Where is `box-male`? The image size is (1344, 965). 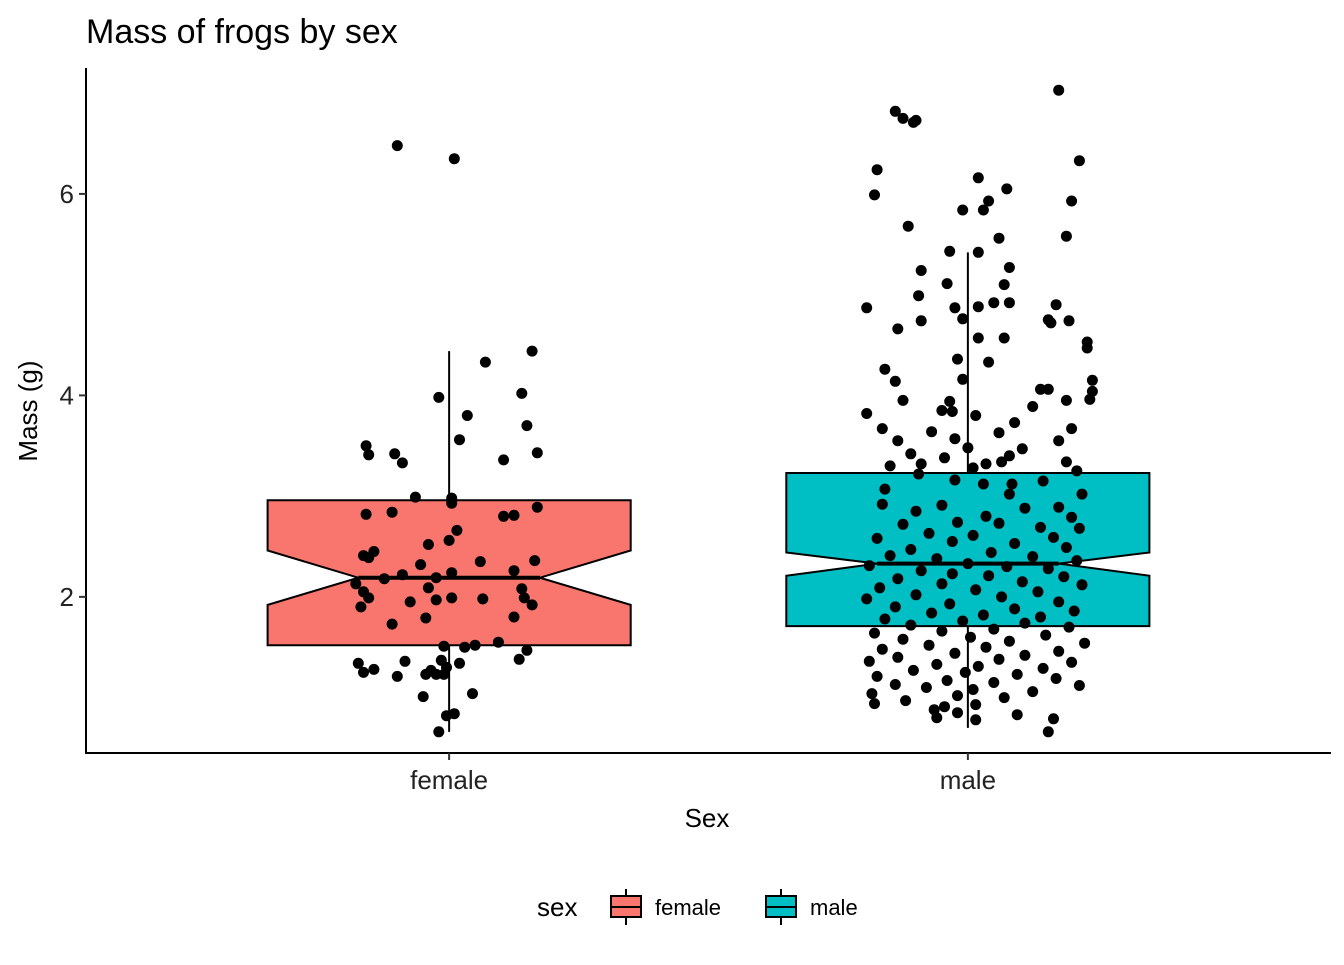 box-male is located at coordinates (968, 490).